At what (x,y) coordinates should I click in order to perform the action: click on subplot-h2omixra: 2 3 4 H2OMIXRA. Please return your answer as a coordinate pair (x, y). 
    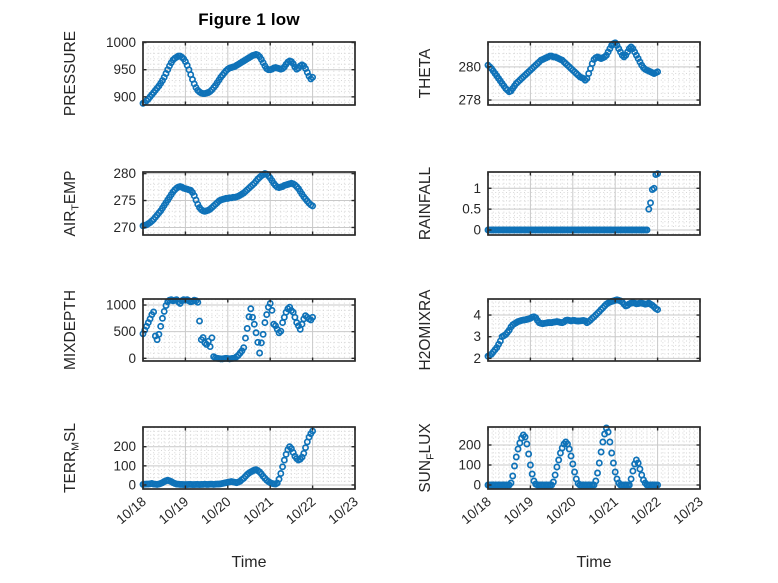
    Looking at the image, I should click on (559, 330).